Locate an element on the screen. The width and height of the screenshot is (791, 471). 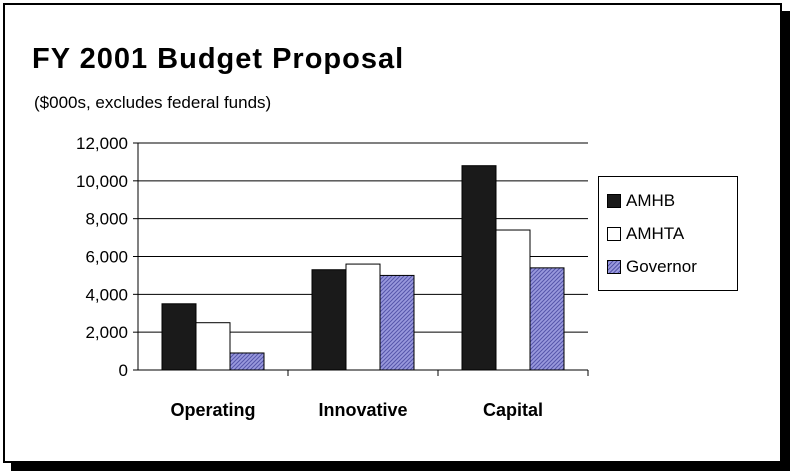
bar-amhta-operating is located at coordinates (213, 346).